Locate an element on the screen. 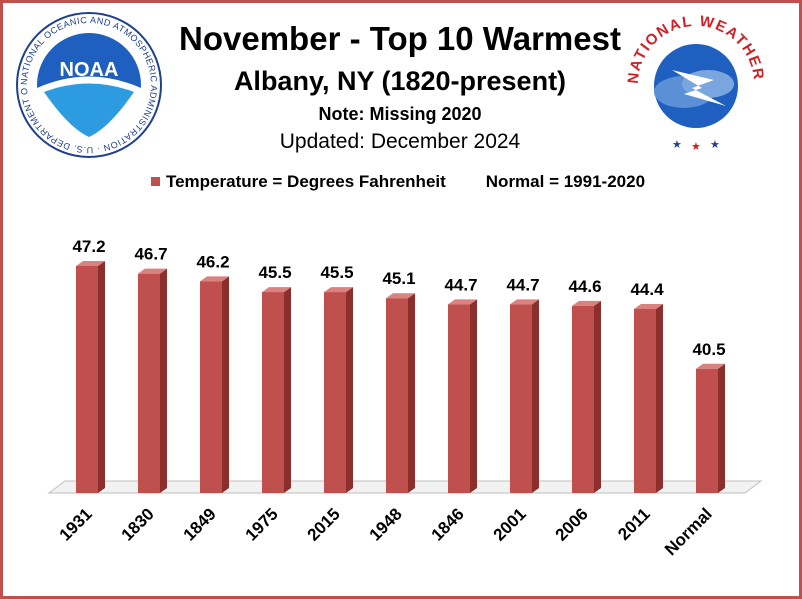  x-tick-label: 1830 is located at coordinates (138, 524).